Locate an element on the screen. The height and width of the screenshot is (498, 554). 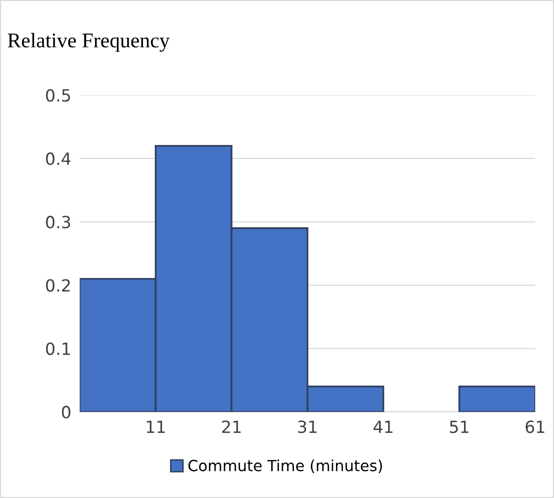
chart-title: Relative Frequency is located at coordinates (89, 42).